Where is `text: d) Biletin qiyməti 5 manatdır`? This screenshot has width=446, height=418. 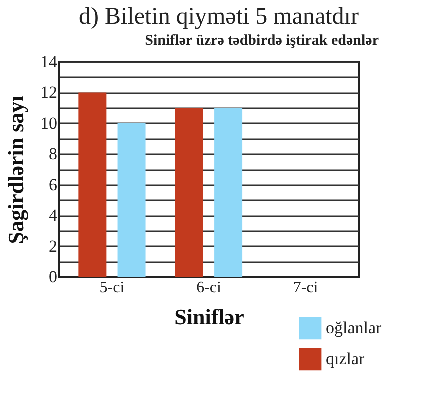
text: d) Biletin qiyməti 5 manatdır is located at coordinates (219, 17).